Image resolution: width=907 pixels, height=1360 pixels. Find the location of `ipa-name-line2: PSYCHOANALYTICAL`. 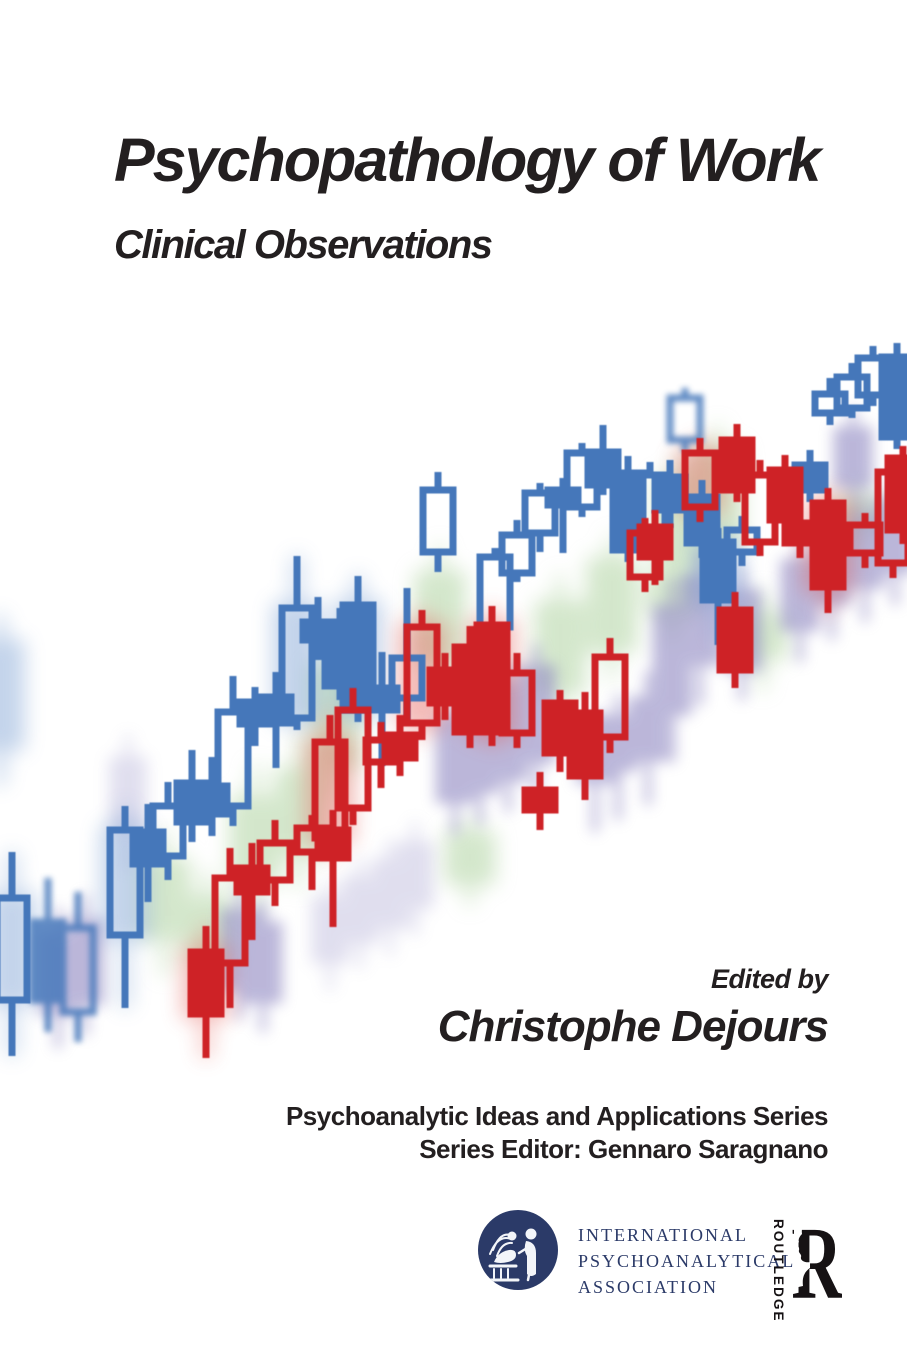

ipa-name-line2: PSYCHOANALYTICAL is located at coordinates (687, 1261).